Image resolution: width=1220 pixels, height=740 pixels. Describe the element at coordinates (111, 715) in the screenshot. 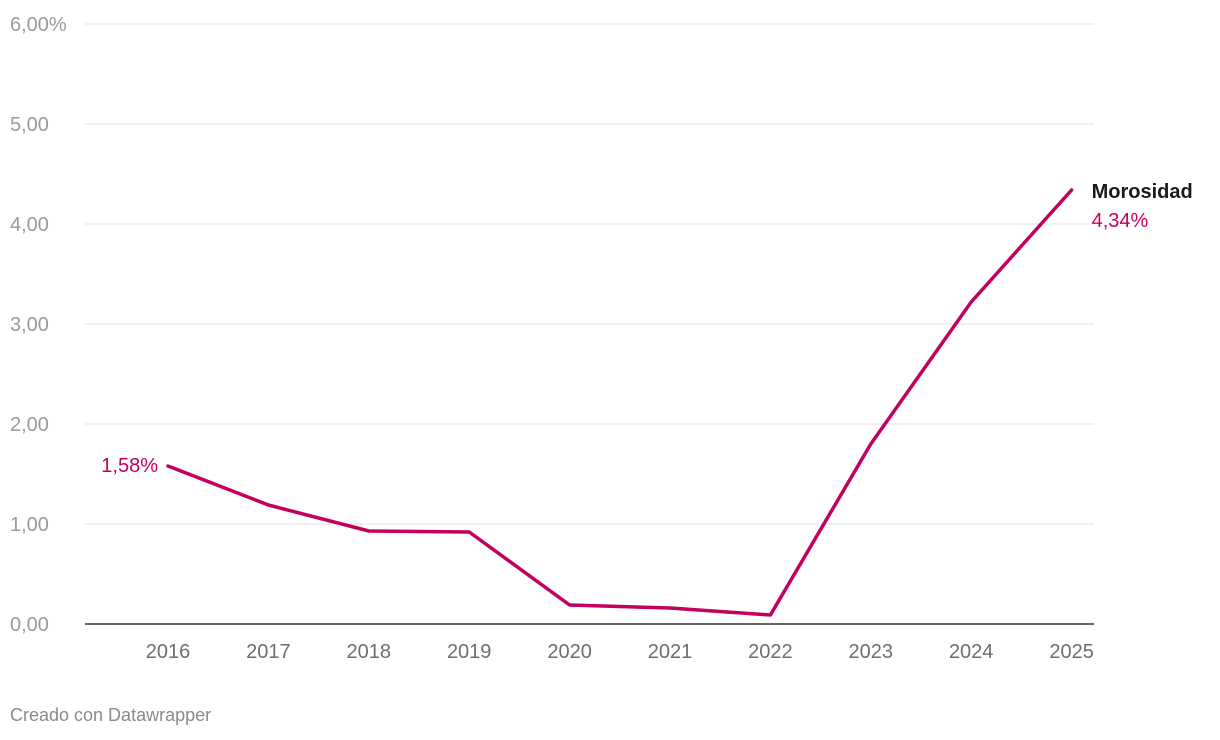

I see `credit-text: Creado con Datawrapper` at that location.